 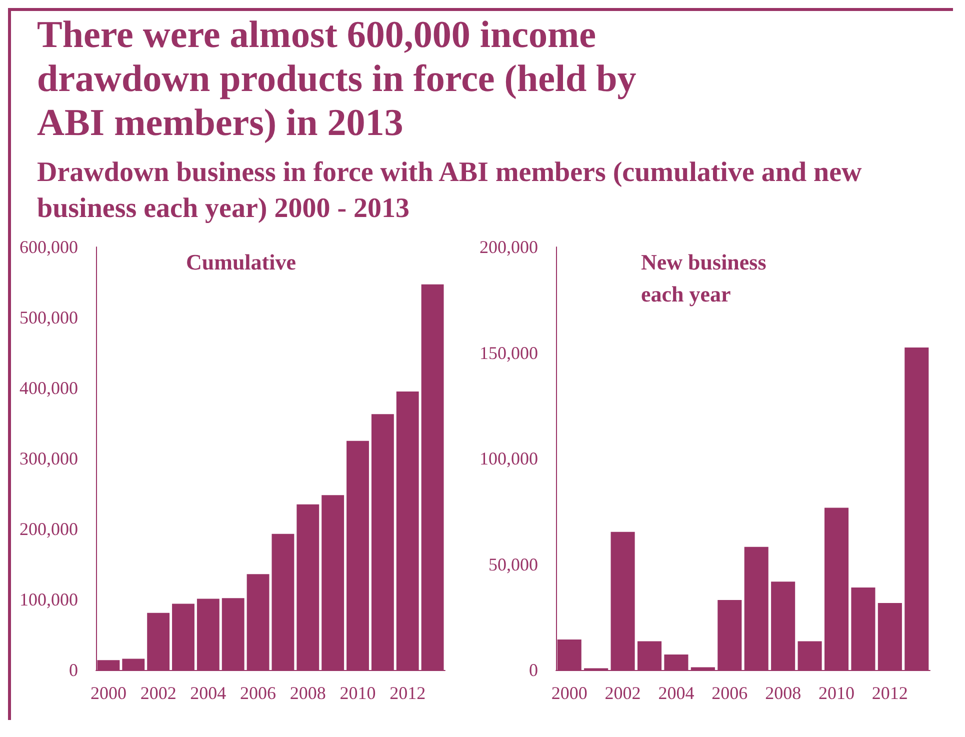 What do you see at coordinates (49, 247) in the screenshot?
I see `y-tick-label: 600,000` at bounding box center [49, 247].